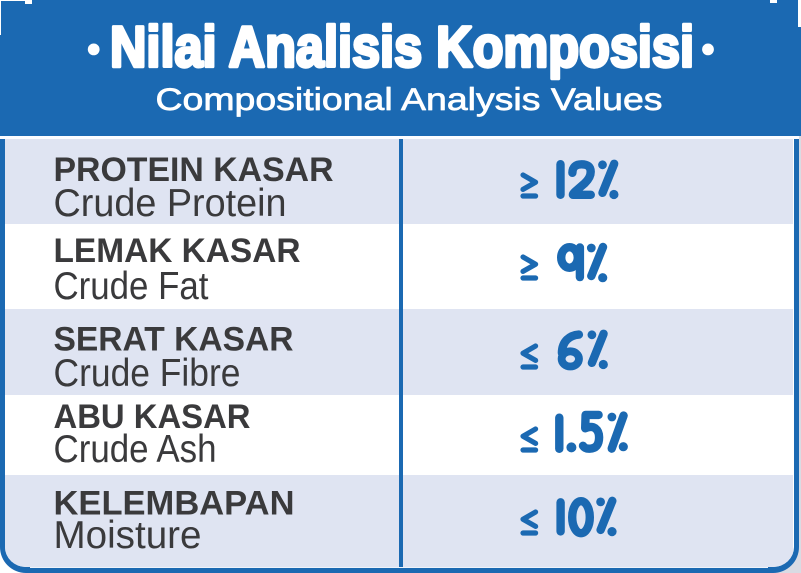  What do you see at coordinates (147, 373) in the screenshot?
I see `svg-text: Crude Fibre` at bounding box center [147, 373].